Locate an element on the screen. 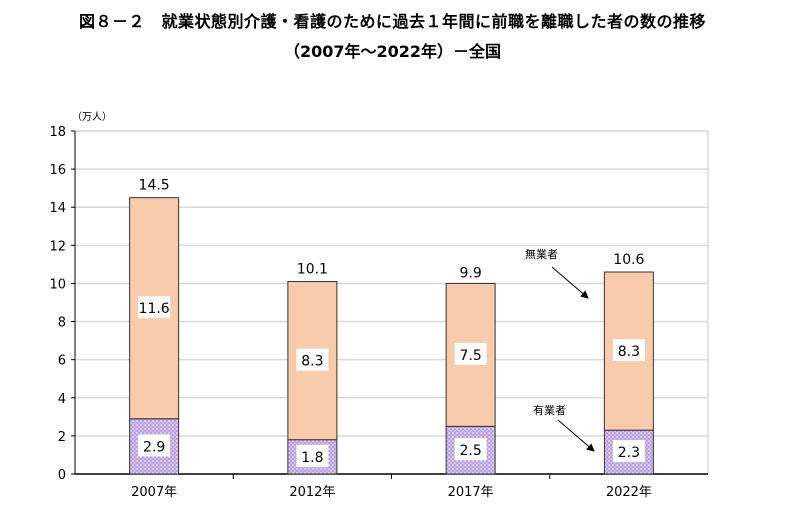  value-label-employed: 2.9 is located at coordinates (154, 447).